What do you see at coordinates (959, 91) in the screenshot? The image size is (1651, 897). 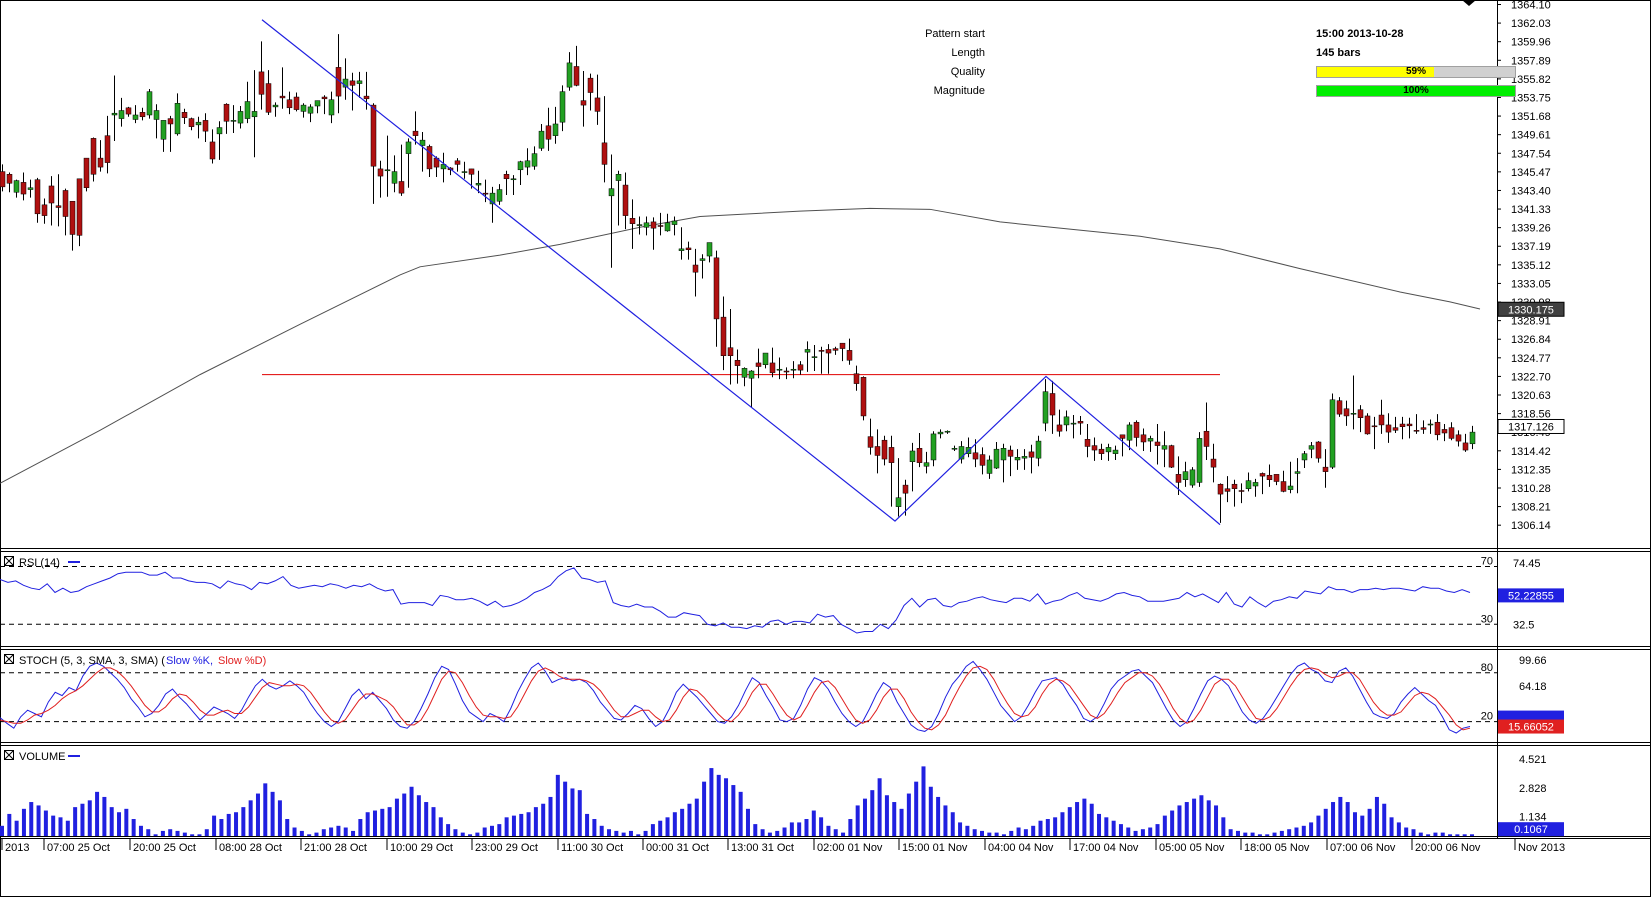 I see `magnitude-label: Magnitude` at bounding box center [959, 91].